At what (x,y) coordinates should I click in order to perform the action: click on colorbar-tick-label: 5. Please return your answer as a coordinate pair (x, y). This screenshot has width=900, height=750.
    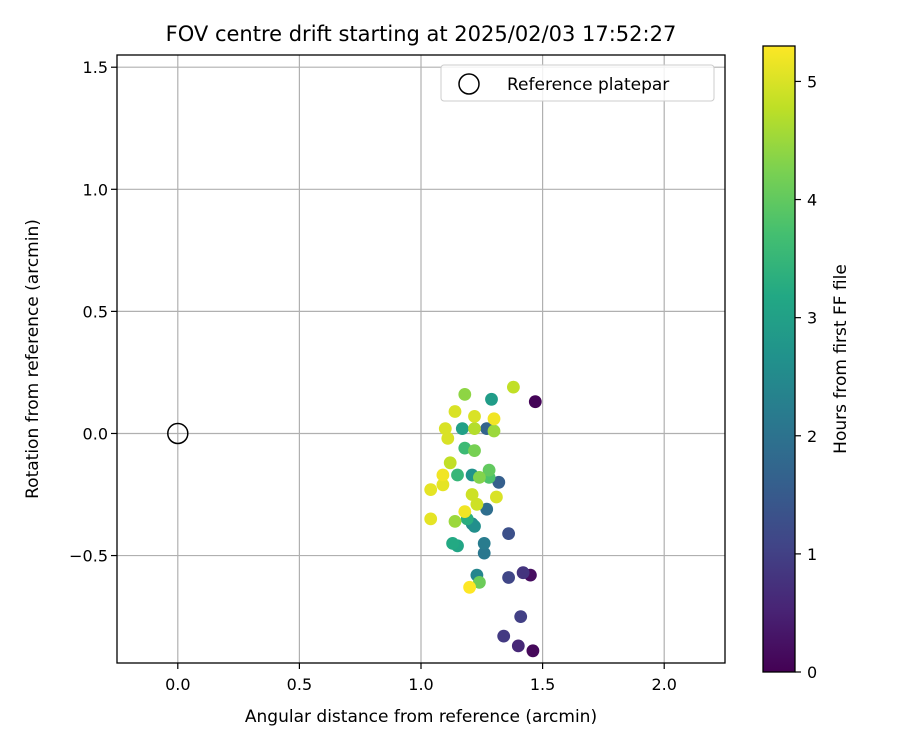
    Looking at the image, I should click on (812, 81).